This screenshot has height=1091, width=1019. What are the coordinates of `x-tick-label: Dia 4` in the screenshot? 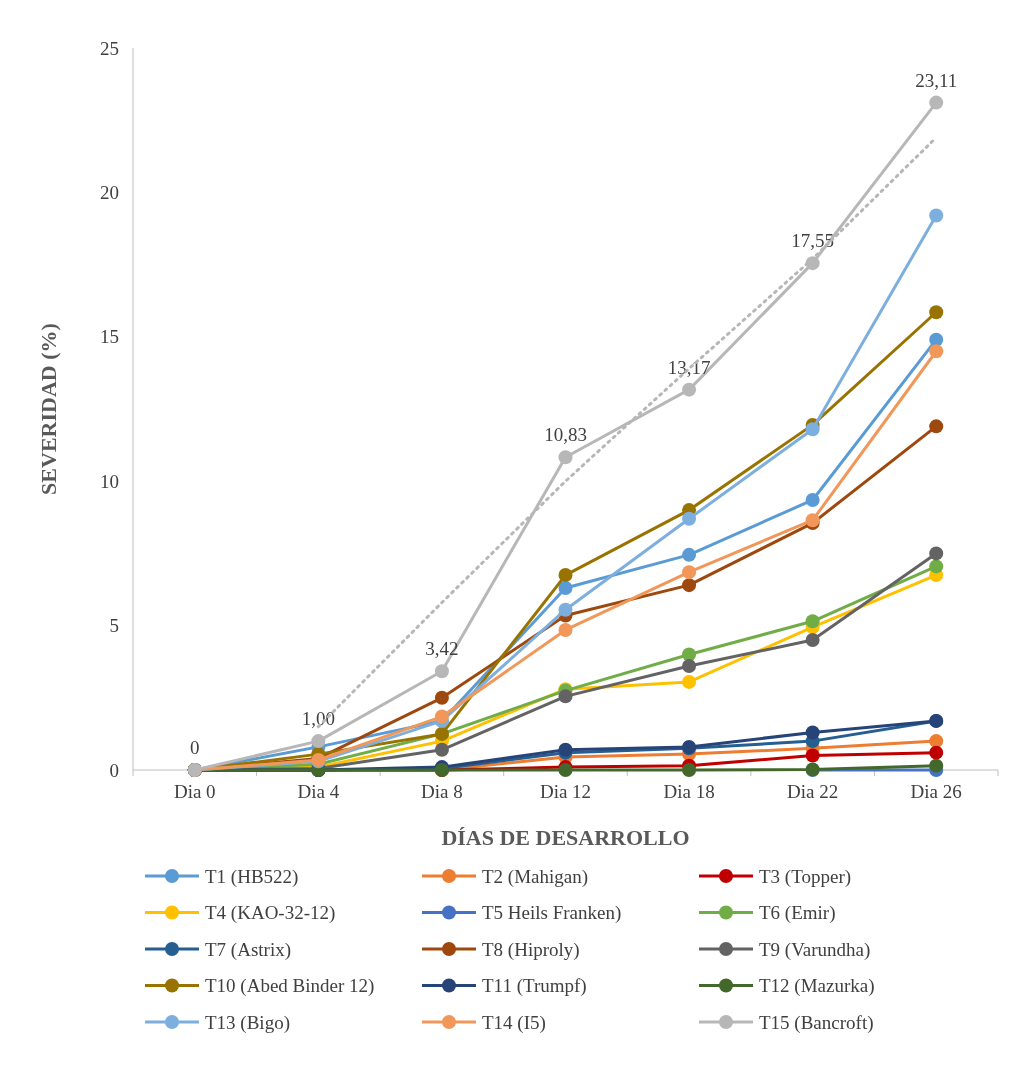 It's located at (318, 791).